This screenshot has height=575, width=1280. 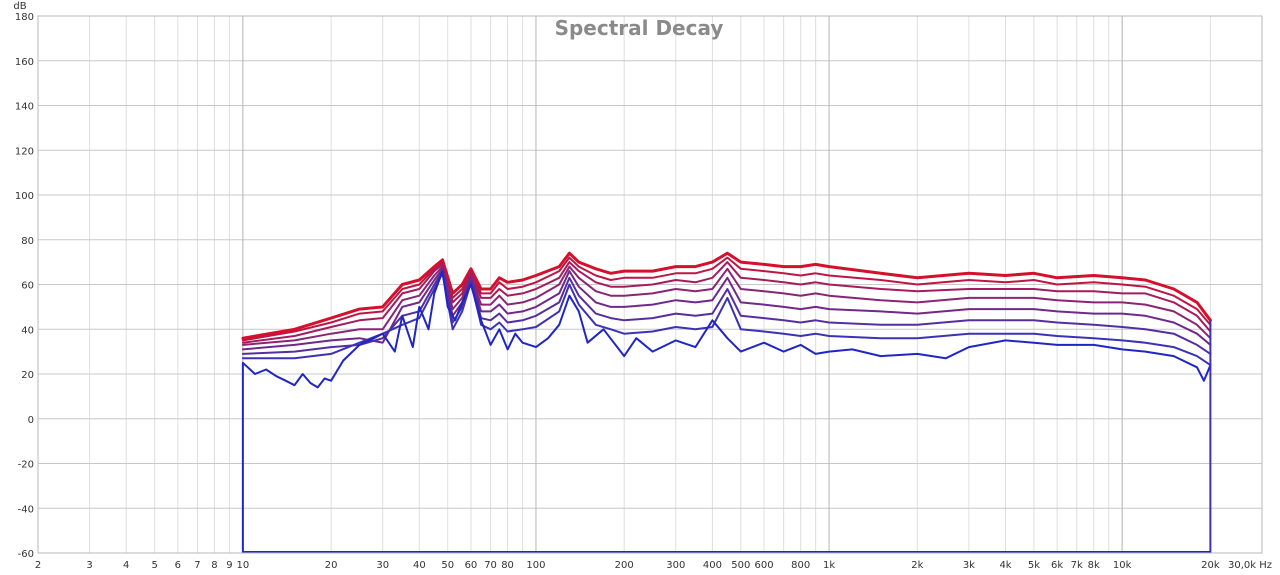 I want to click on y-tick-label: -20, so click(x=26, y=465).